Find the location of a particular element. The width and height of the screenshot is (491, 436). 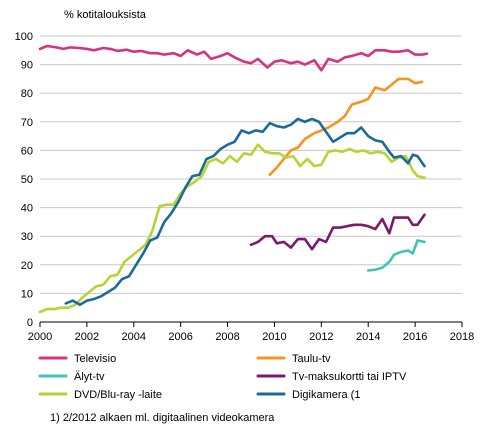

y-tick-label: 100 is located at coordinates (24, 37).